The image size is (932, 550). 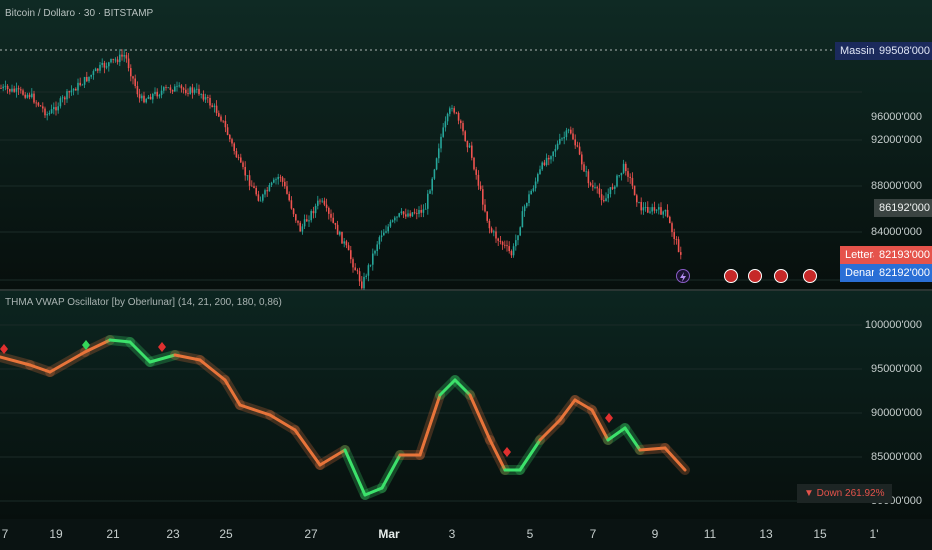 I want to click on ask-label-badge: Lettera, so click(x=862, y=255).